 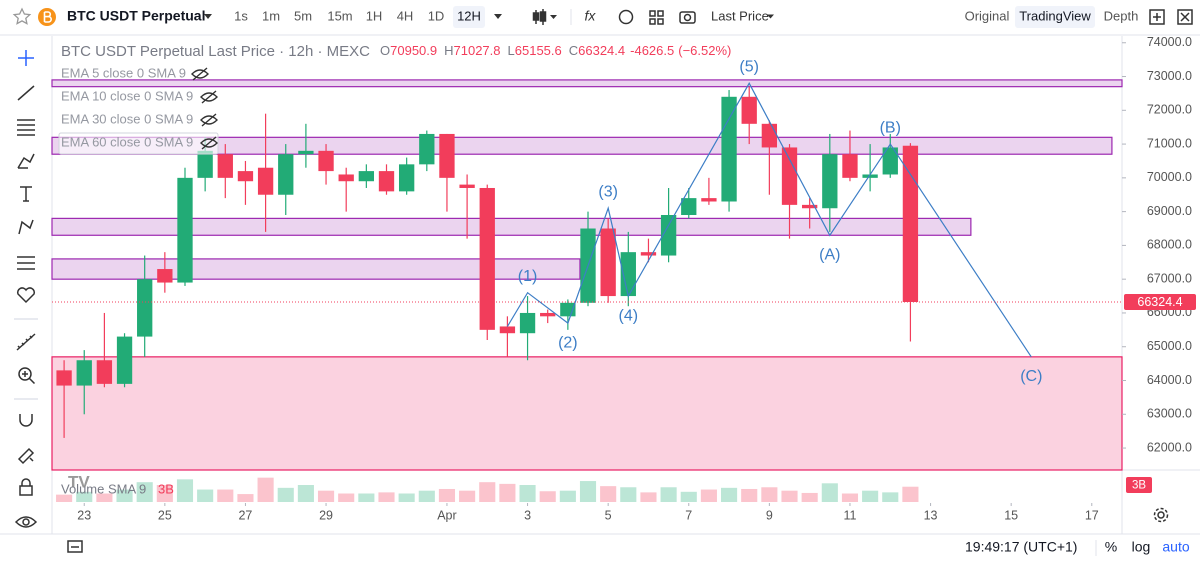 I want to click on view-option: Depth, so click(x=1121, y=15).